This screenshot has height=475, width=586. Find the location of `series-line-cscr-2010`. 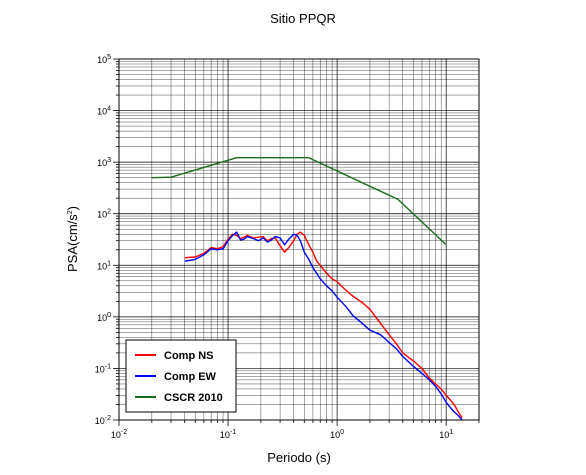

series-line-cscr-2010 is located at coordinates (299, 201).